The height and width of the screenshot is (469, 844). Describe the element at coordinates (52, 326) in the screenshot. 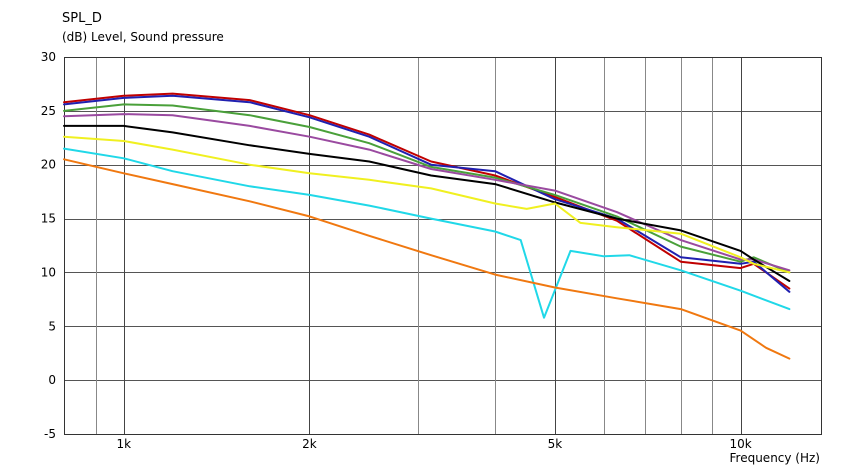

I see `y-tick-label: 5` at that location.